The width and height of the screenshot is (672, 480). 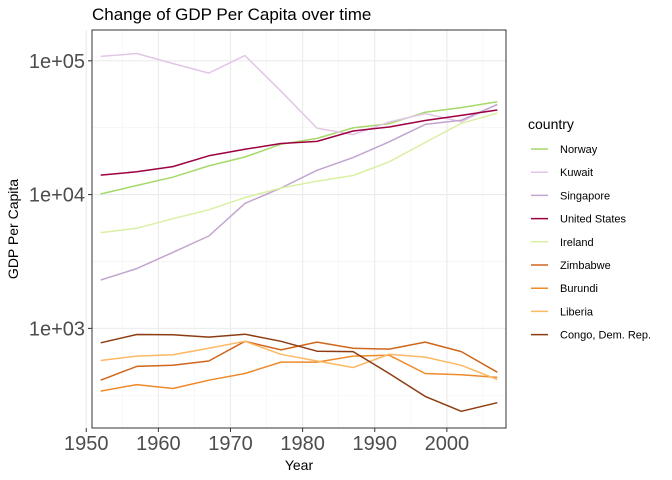 What do you see at coordinates (158, 444) in the screenshot?
I see `x-tick-label: 1960` at bounding box center [158, 444].